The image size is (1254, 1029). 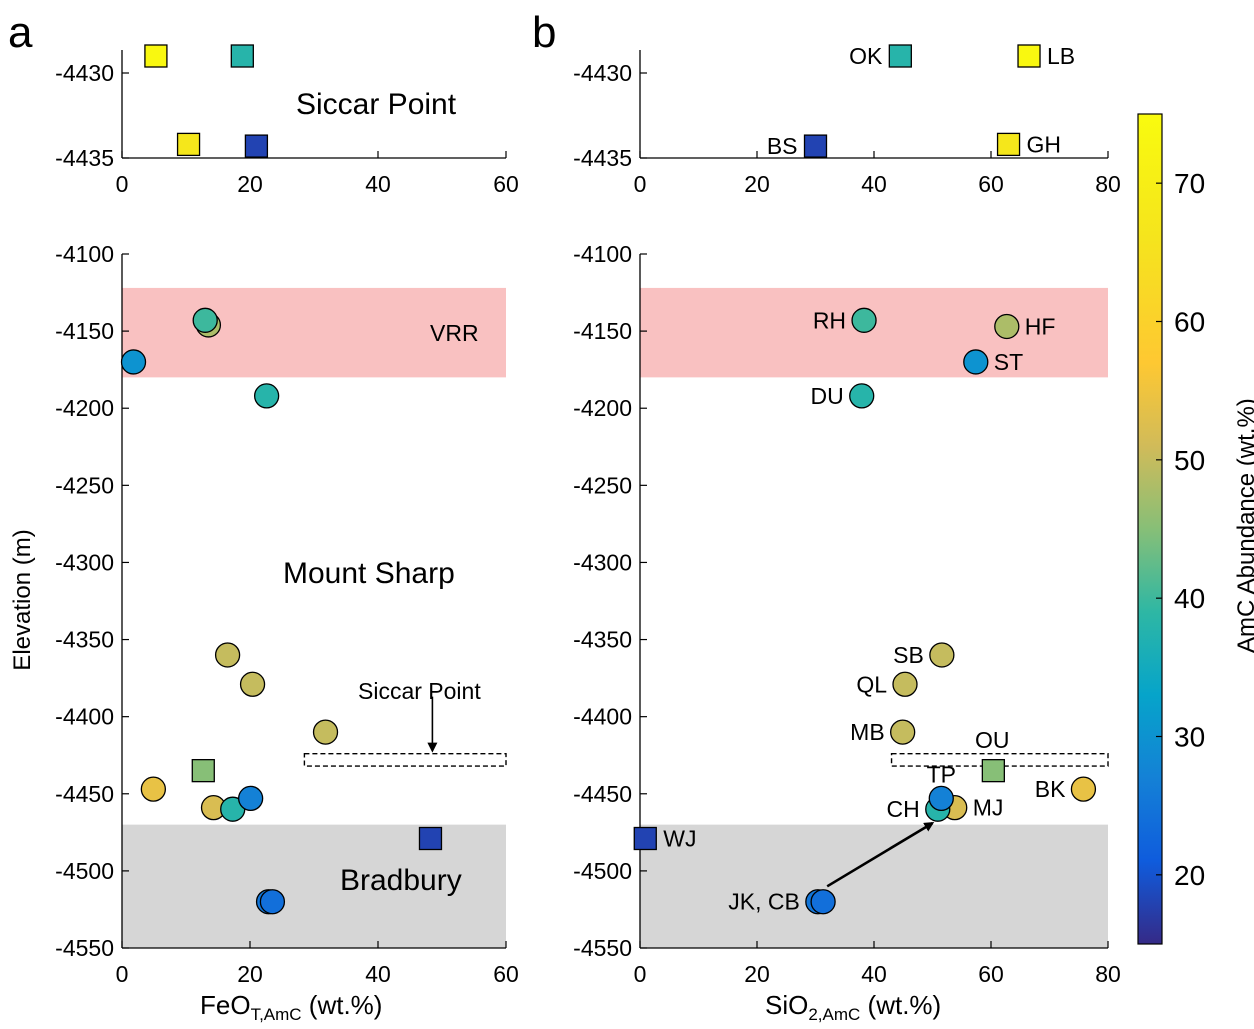 I want to click on y-tick-label: -4500, so click(x=84, y=871).